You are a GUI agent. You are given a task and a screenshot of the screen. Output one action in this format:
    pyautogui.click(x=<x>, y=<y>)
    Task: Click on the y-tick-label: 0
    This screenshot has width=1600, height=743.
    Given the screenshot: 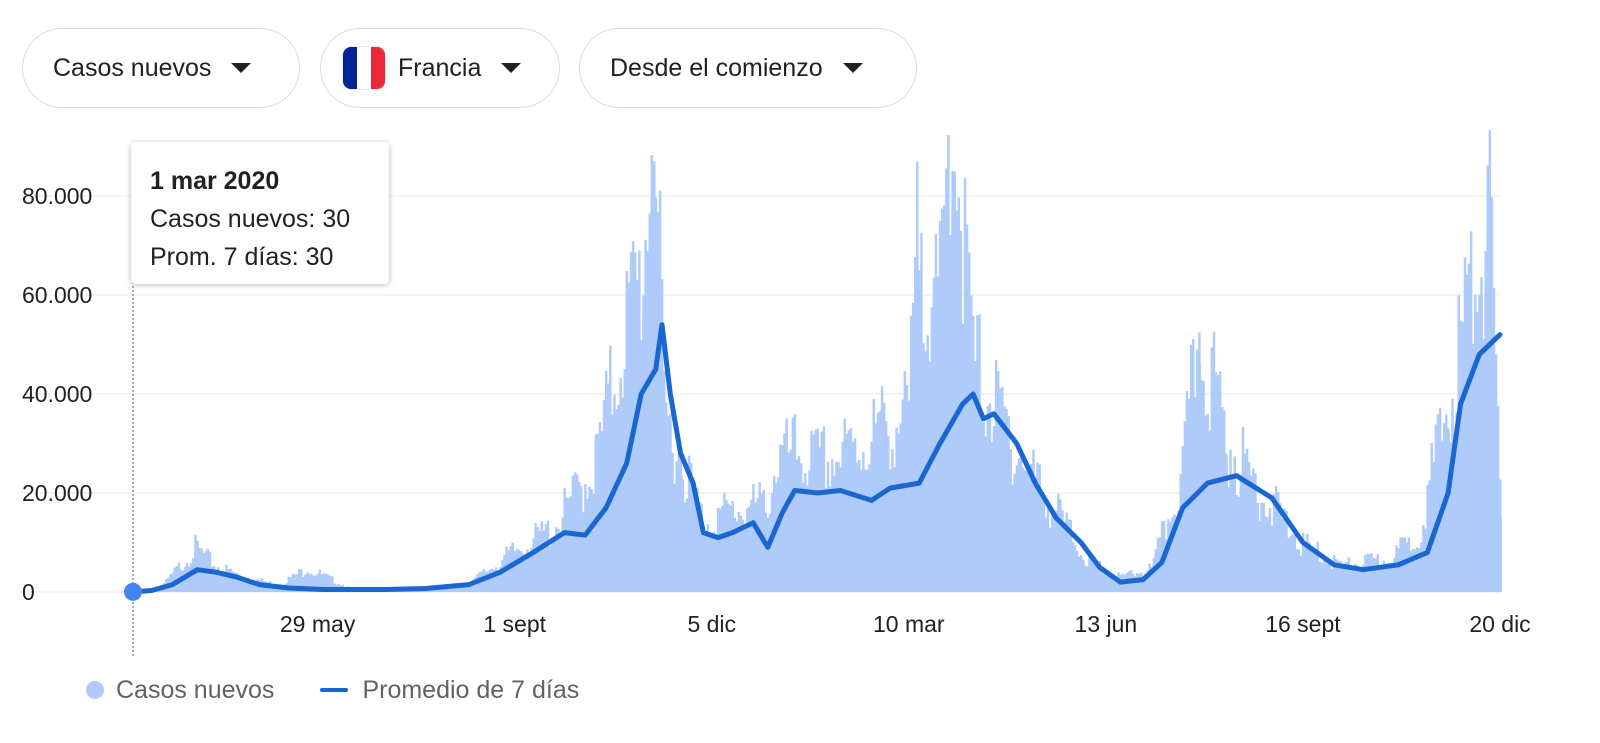 What is the action you would take?
    pyautogui.click(x=28, y=592)
    